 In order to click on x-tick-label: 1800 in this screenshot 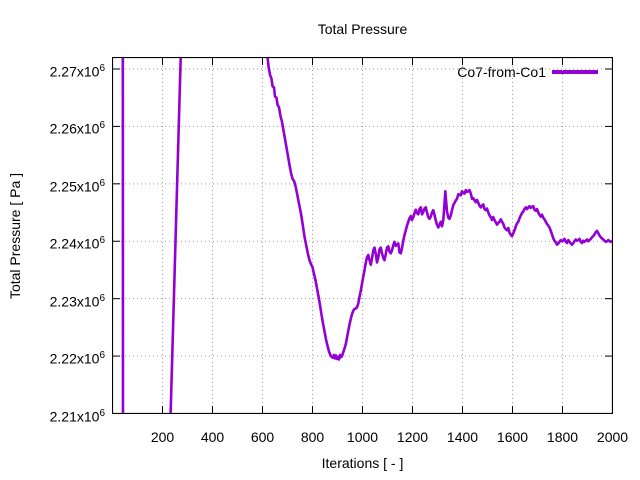, I will do `click(562, 437)`.